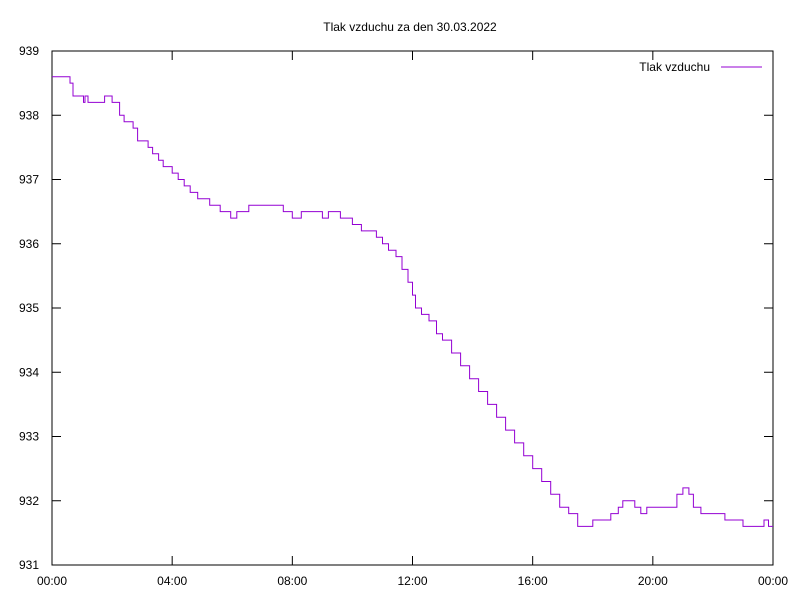 The width and height of the screenshot is (800, 600). I want to click on y-tick-label: 934, so click(29, 372).